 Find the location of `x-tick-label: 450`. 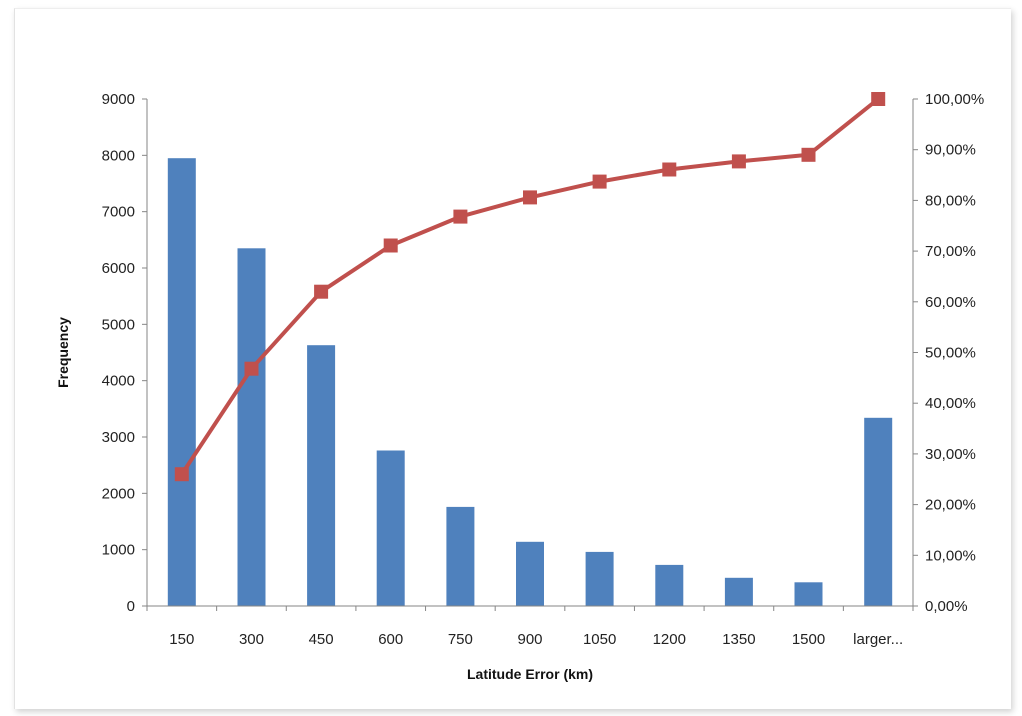

x-tick-label: 450 is located at coordinates (321, 639).